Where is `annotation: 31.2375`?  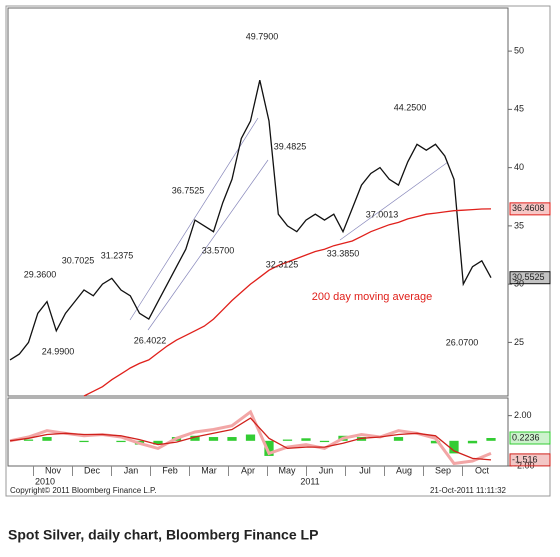
annotation: 31.2375 is located at coordinates (117, 255).